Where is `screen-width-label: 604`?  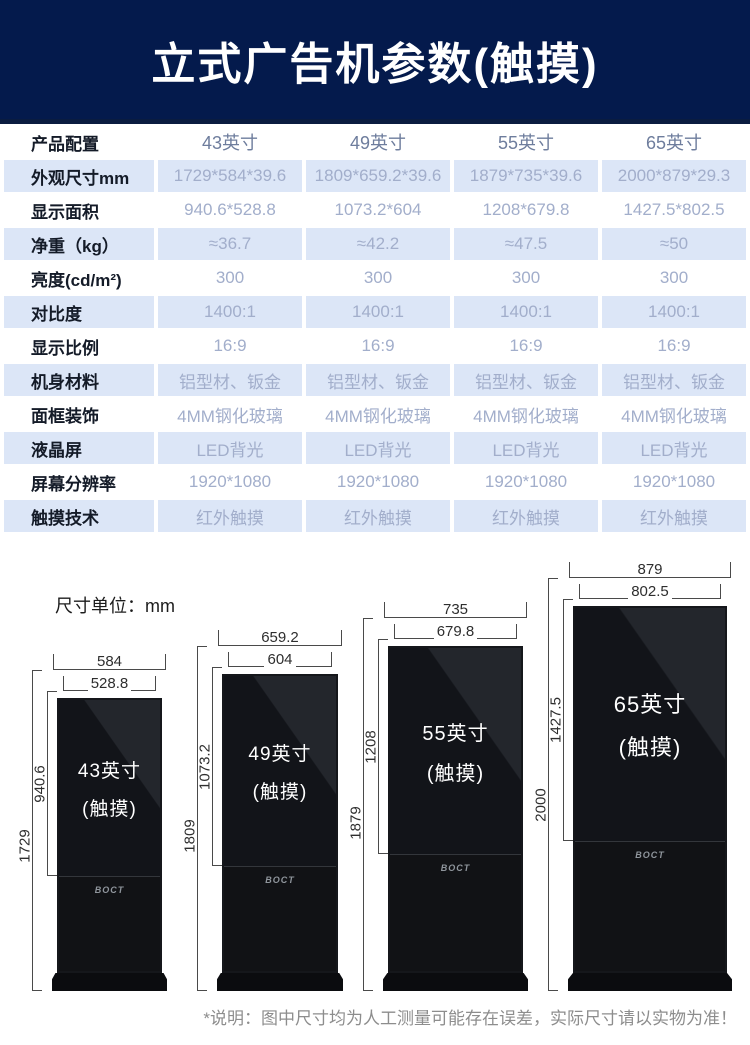 screen-width-label: 604 is located at coordinates (280, 659).